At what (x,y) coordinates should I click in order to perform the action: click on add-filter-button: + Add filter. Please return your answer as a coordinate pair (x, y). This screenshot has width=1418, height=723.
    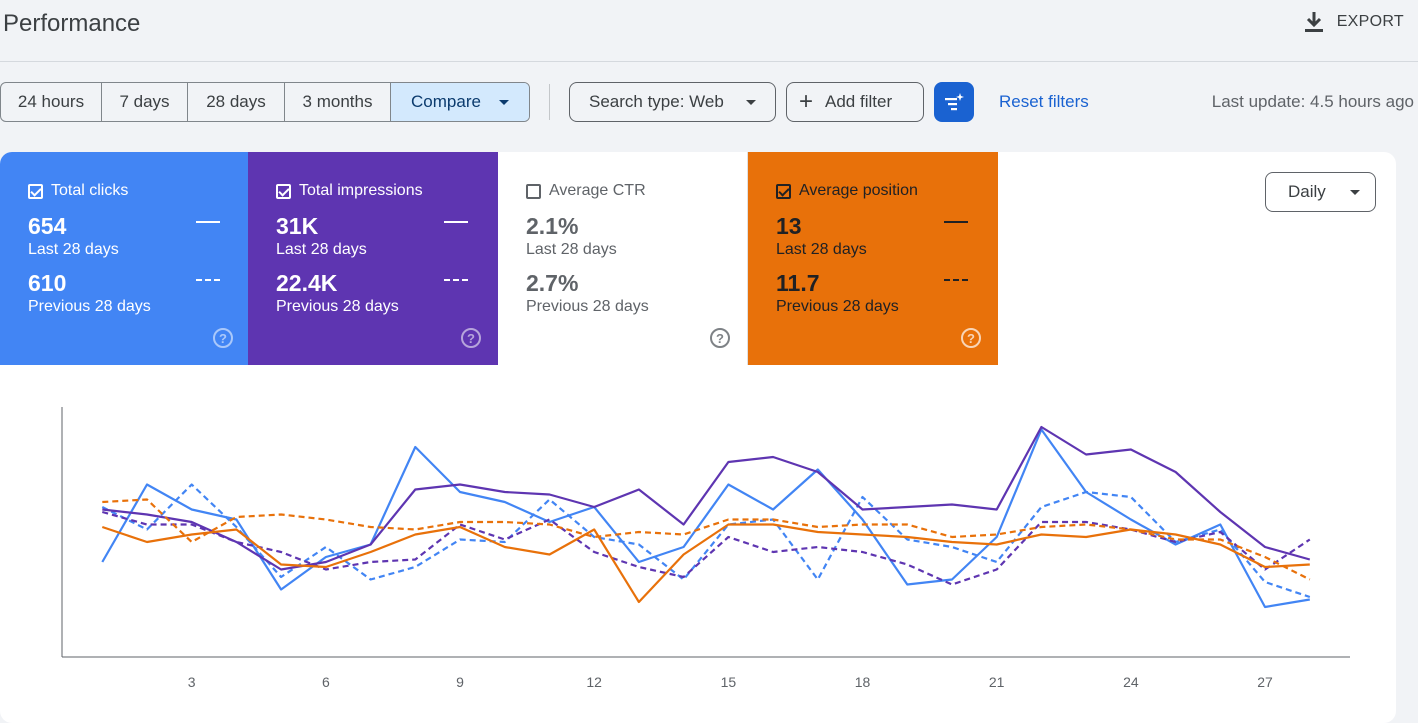
    Looking at the image, I should click on (855, 102).